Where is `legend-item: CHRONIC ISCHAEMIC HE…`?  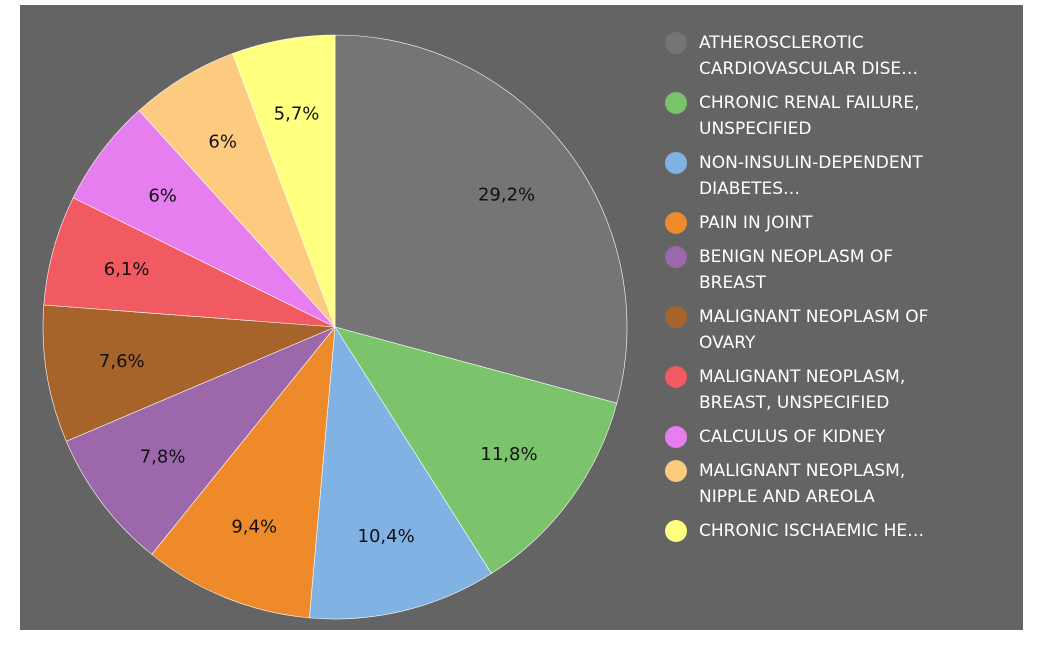
legend-item: CHRONIC ISCHAEMIC HE… is located at coordinates (815, 531).